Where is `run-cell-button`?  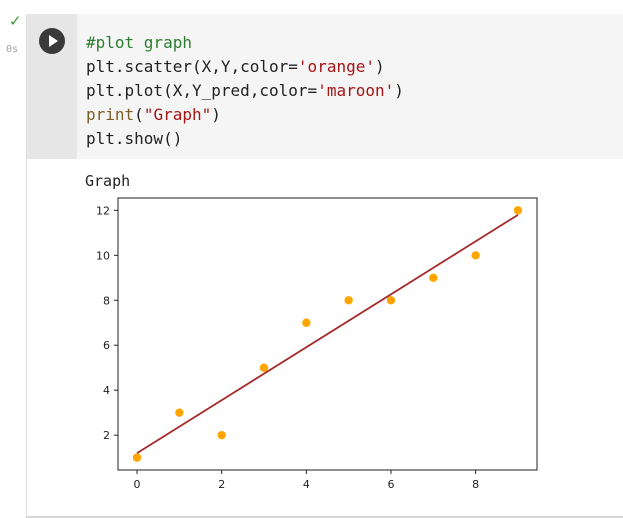 run-cell-button is located at coordinates (52, 41).